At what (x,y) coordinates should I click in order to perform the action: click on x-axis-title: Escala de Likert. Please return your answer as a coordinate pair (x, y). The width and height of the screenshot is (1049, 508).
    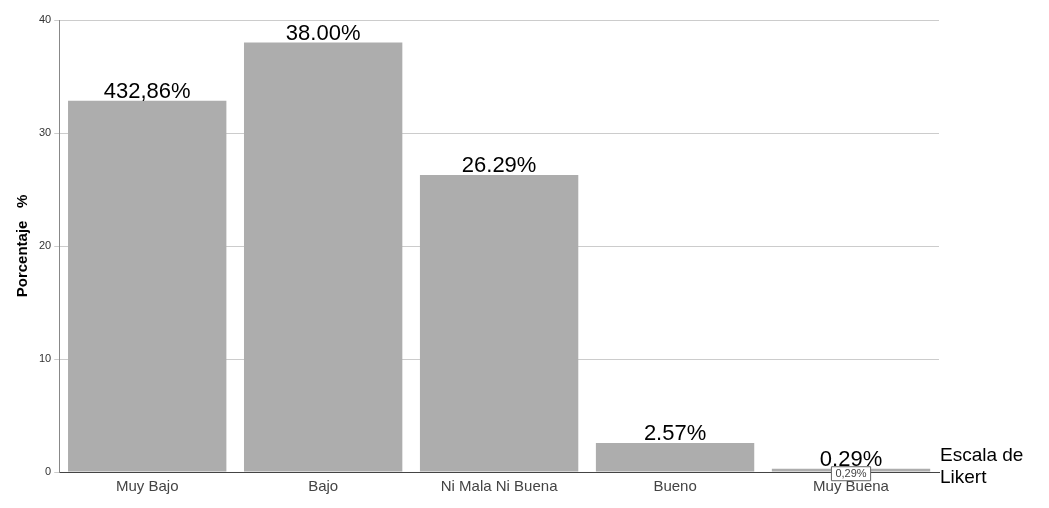
    Looking at the image, I should click on (982, 466).